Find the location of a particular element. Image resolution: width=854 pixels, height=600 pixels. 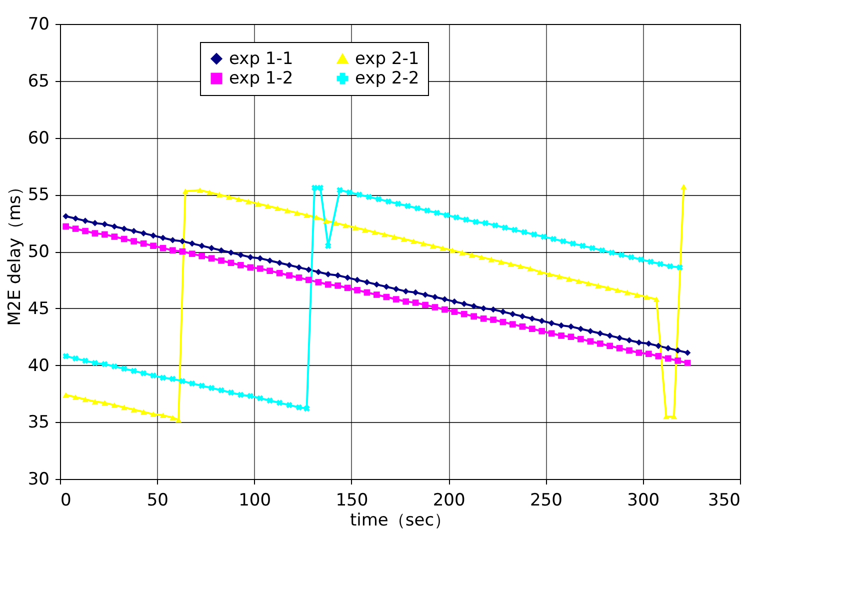

y-tick-label: 45 is located at coordinates (39, 308).